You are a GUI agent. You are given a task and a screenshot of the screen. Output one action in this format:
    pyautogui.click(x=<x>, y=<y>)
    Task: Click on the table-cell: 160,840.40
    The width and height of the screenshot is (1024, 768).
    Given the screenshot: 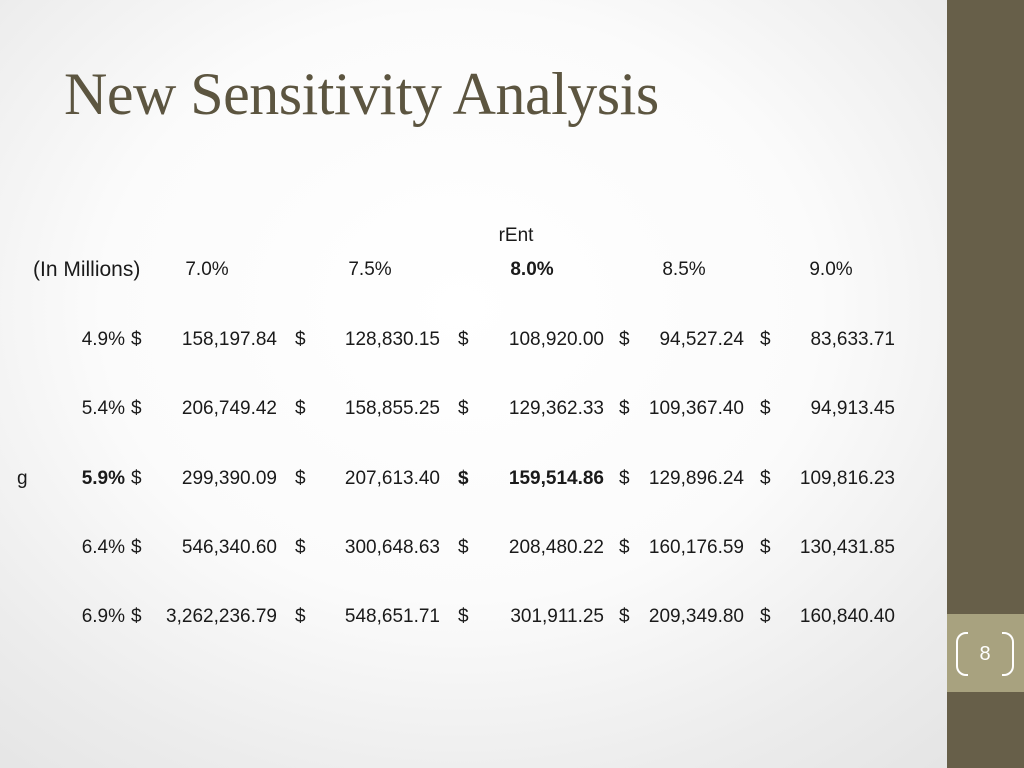 What is the action you would take?
    pyautogui.click(x=847, y=616)
    